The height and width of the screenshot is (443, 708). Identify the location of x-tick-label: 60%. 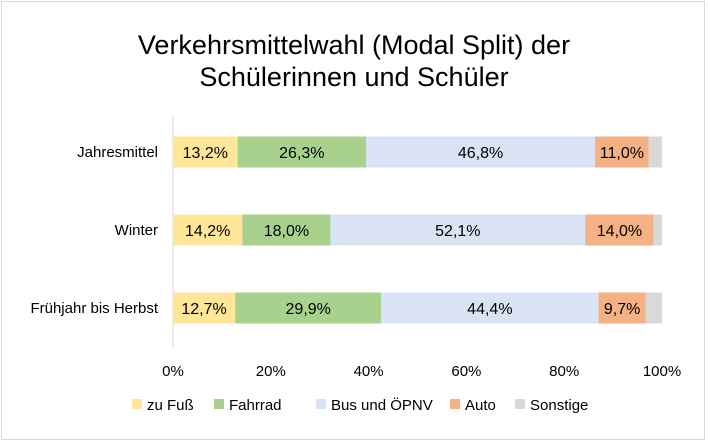
(466, 371).